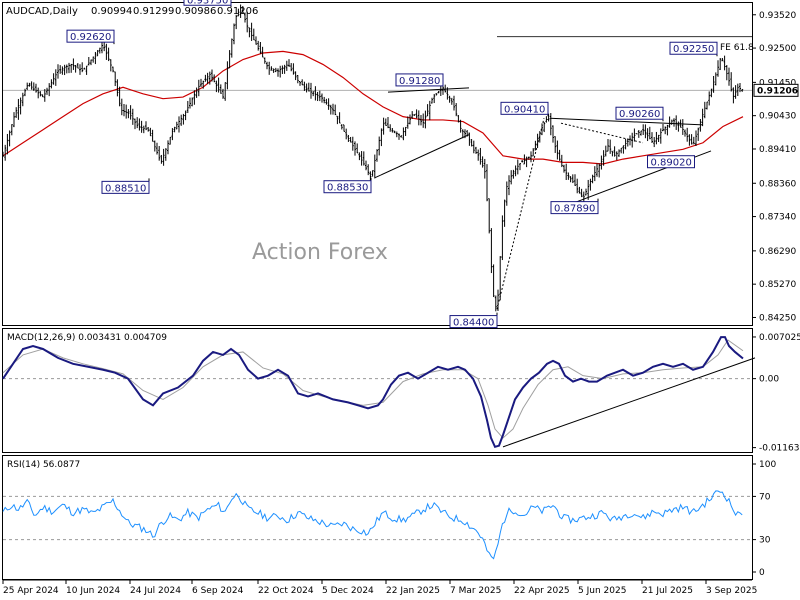 This screenshot has height=600, width=800. What do you see at coordinates (777, 83) in the screenshot?
I see `price-y-tick-label: 0.91450` at bounding box center [777, 83].